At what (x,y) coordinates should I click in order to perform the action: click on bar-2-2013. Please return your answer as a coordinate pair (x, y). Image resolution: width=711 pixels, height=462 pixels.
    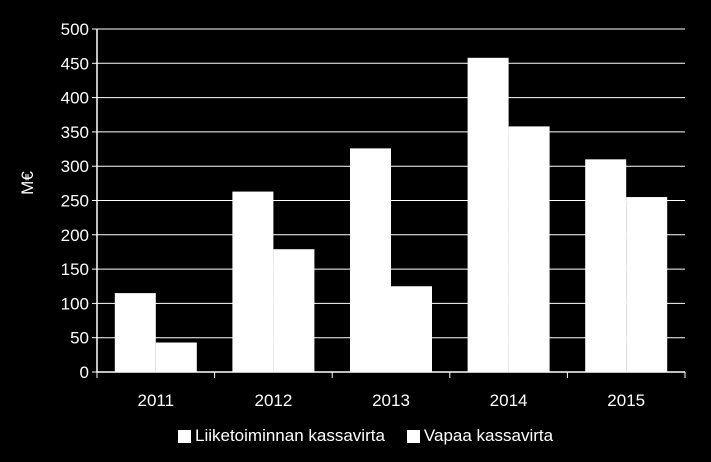
    Looking at the image, I should click on (411, 329).